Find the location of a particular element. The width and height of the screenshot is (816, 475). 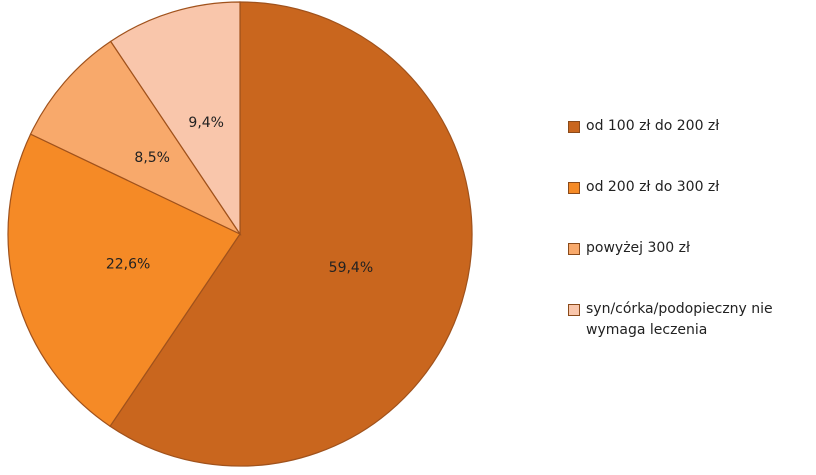

legend-item: powyżej 300 zł is located at coordinates (690, 248).